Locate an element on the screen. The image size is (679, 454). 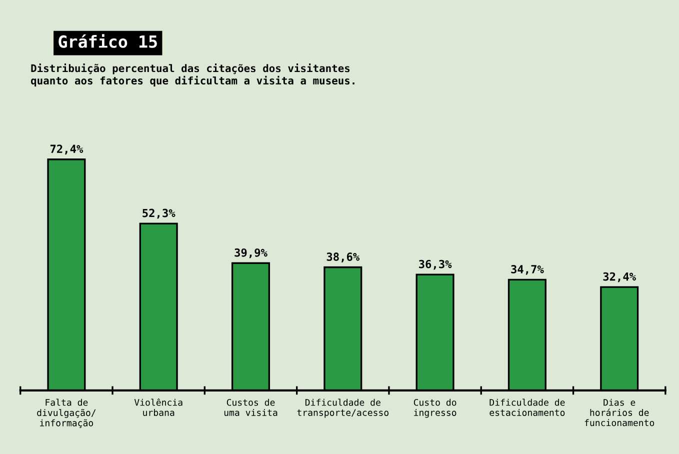
data-label: 52,3% is located at coordinates (159, 213).